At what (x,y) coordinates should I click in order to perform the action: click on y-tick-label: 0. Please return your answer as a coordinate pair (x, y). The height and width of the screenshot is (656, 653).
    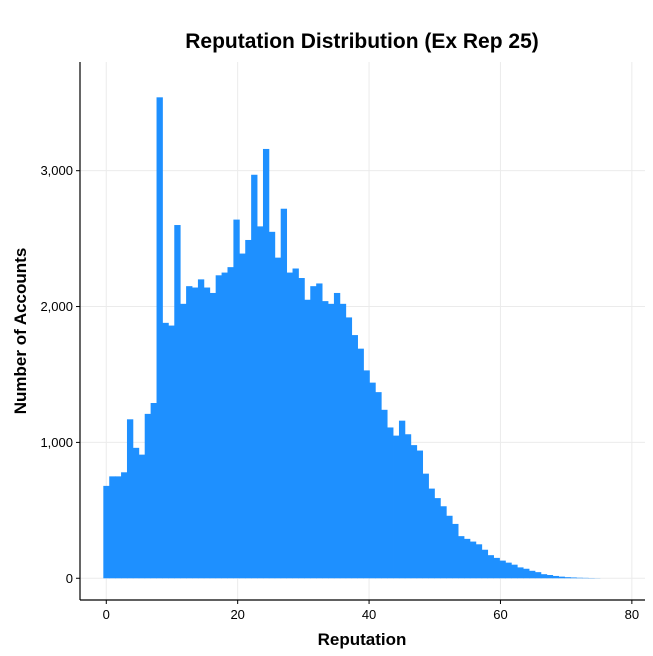
    Looking at the image, I should click on (69, 578).